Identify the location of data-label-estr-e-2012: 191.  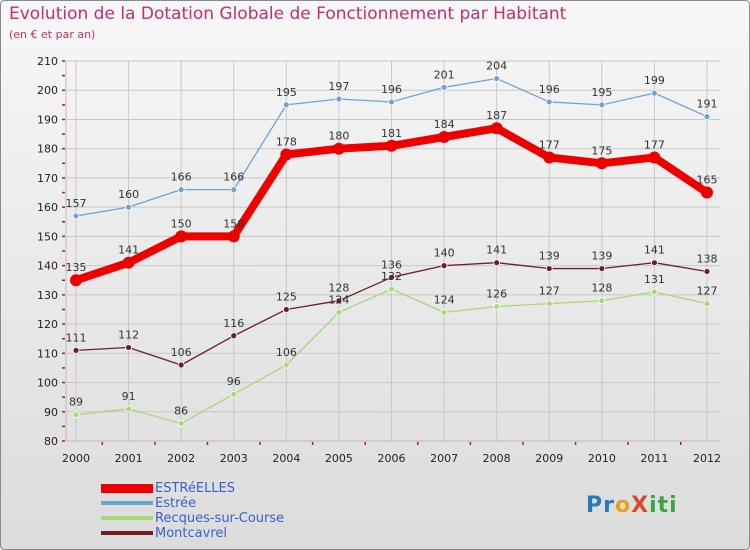
(707, 104).